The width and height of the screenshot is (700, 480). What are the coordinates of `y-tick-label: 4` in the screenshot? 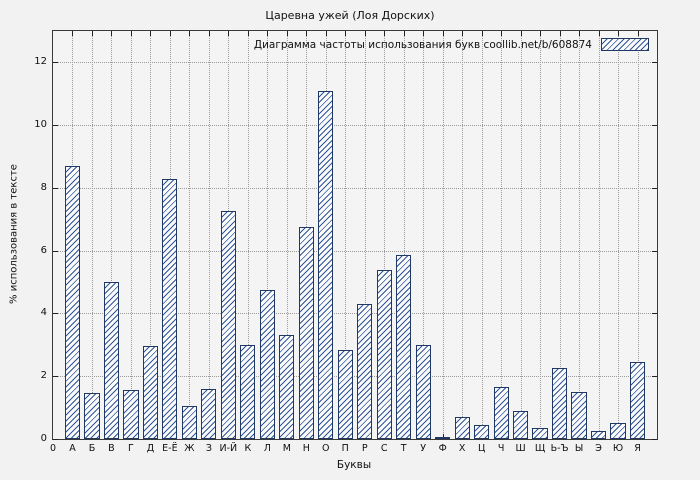 It's located at (43, 313).